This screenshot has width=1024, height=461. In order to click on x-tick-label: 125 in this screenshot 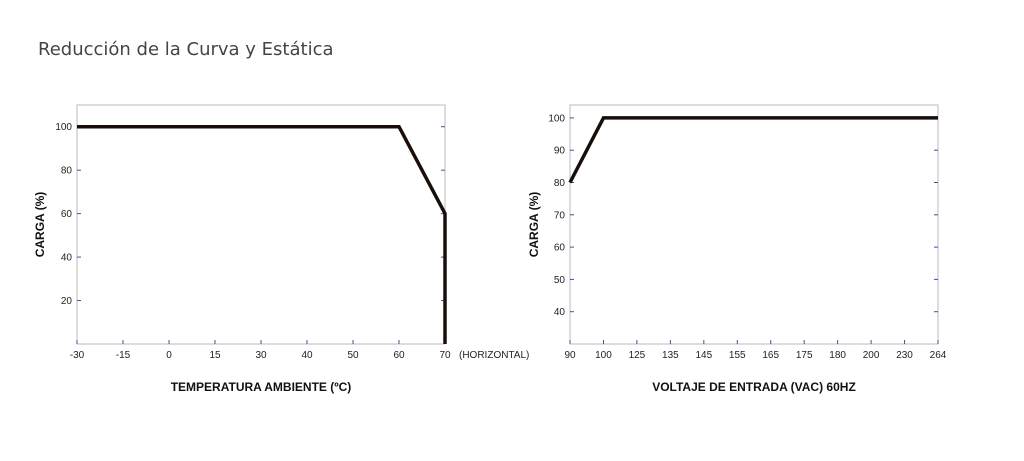, I will do `click(637, 355)`.